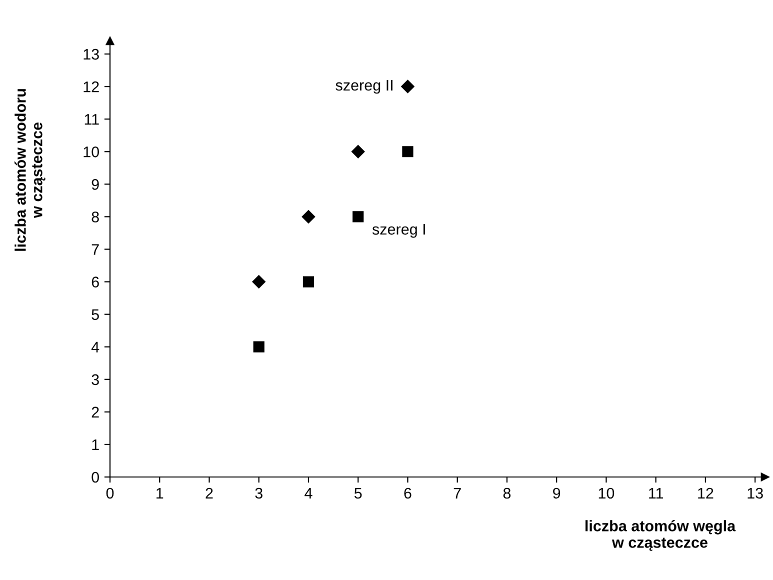 This screenshot has width=773, height=580. I want to click on y-tick-label: 10, so click(91, 152).